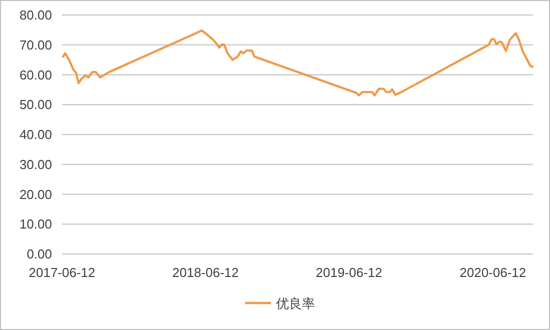 Image resolution: width=550 pixels, height=330 pixels. I want to click on y-tick-label: 50.00, so click(35, 104).